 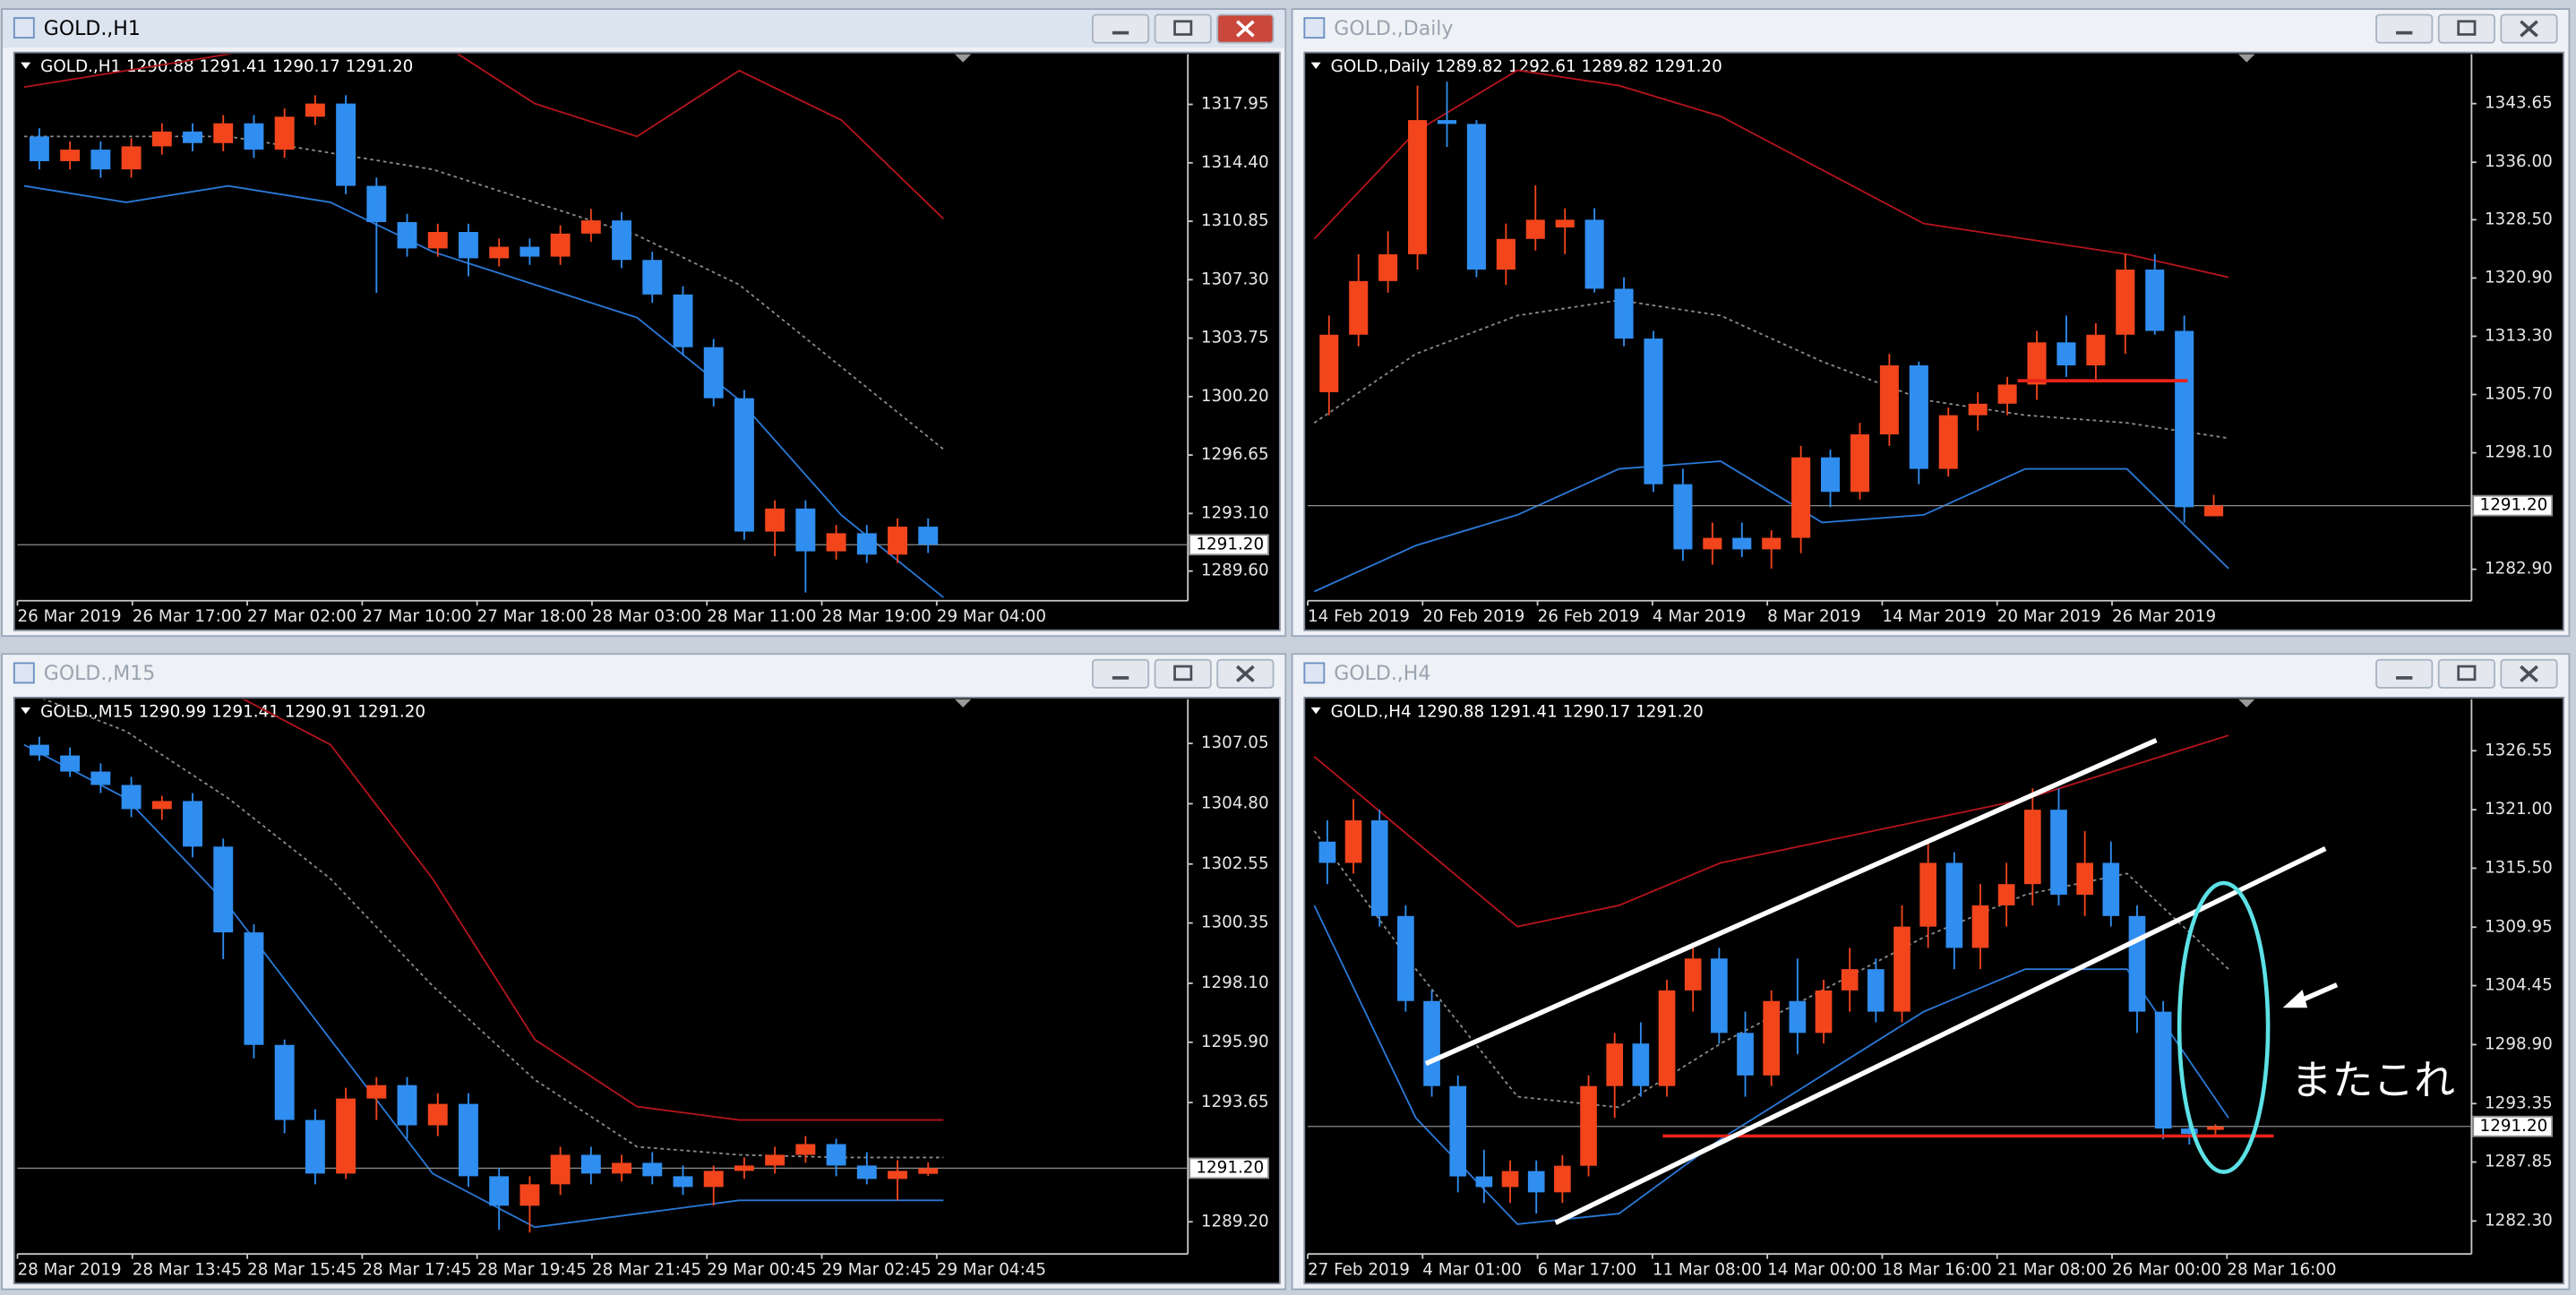 I want to click on price-tick-label: 1287.85, so click(x=2519, y=1162).